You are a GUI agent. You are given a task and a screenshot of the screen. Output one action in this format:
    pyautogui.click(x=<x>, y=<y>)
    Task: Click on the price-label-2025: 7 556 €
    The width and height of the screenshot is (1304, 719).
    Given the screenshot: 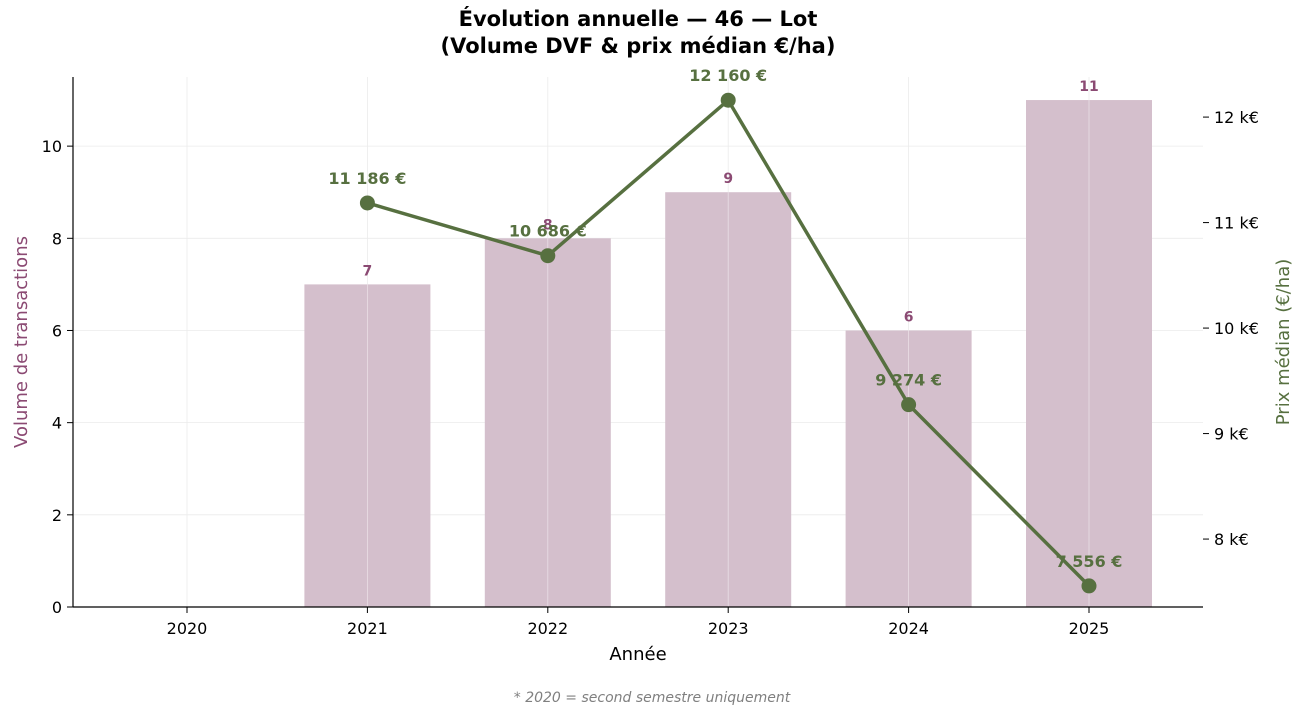 What is the action you would take?
    pyautogui.click(x=1089, y=561)
    